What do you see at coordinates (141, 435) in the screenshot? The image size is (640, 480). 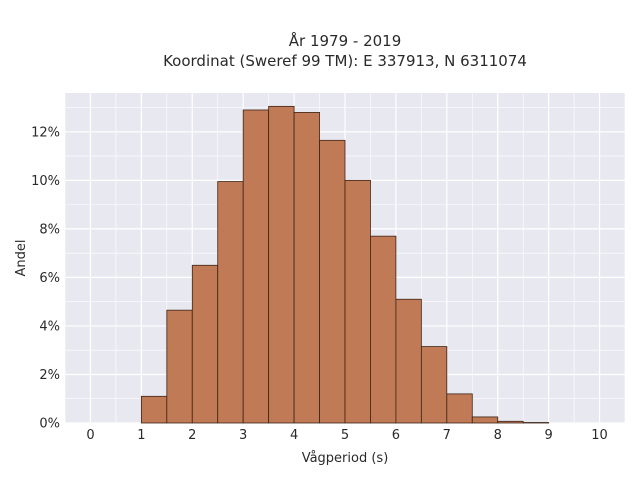 I see `x-tick-label: 1` at bounding box center [141, 435].